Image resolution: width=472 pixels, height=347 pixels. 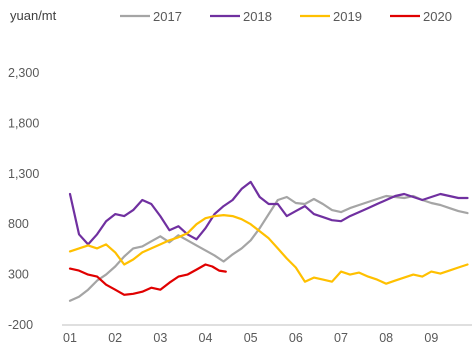 What do you see at coordinates (347, 16) in the screenshot?
I see `legend-label-2019: 2019` at bounding box center [347, 16].